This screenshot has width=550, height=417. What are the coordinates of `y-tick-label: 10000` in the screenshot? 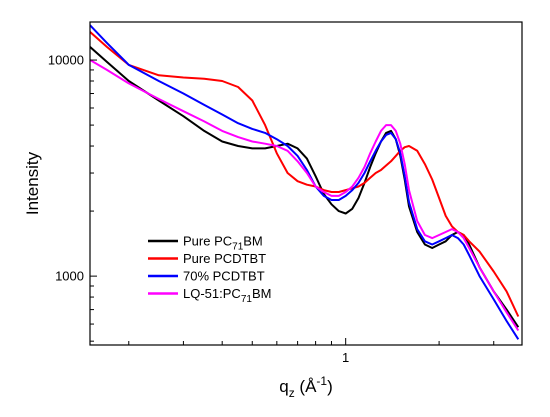 It's located at (66, 60).